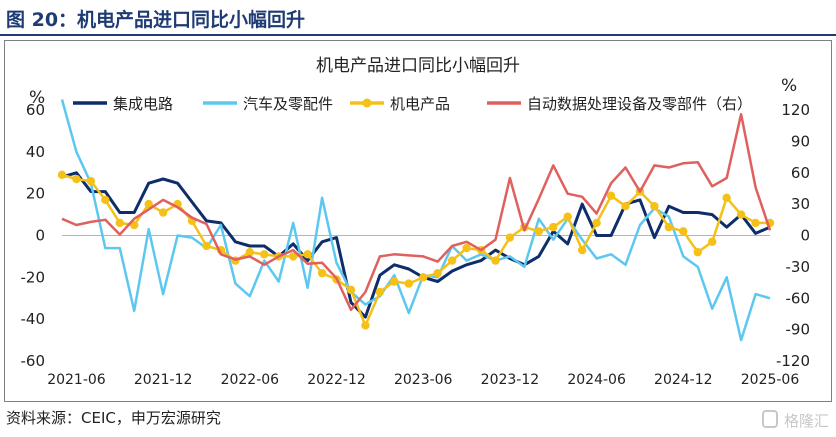 The image size is (836, 437). I want to click on left-axis-tick-label: -40, so click(33, 319).